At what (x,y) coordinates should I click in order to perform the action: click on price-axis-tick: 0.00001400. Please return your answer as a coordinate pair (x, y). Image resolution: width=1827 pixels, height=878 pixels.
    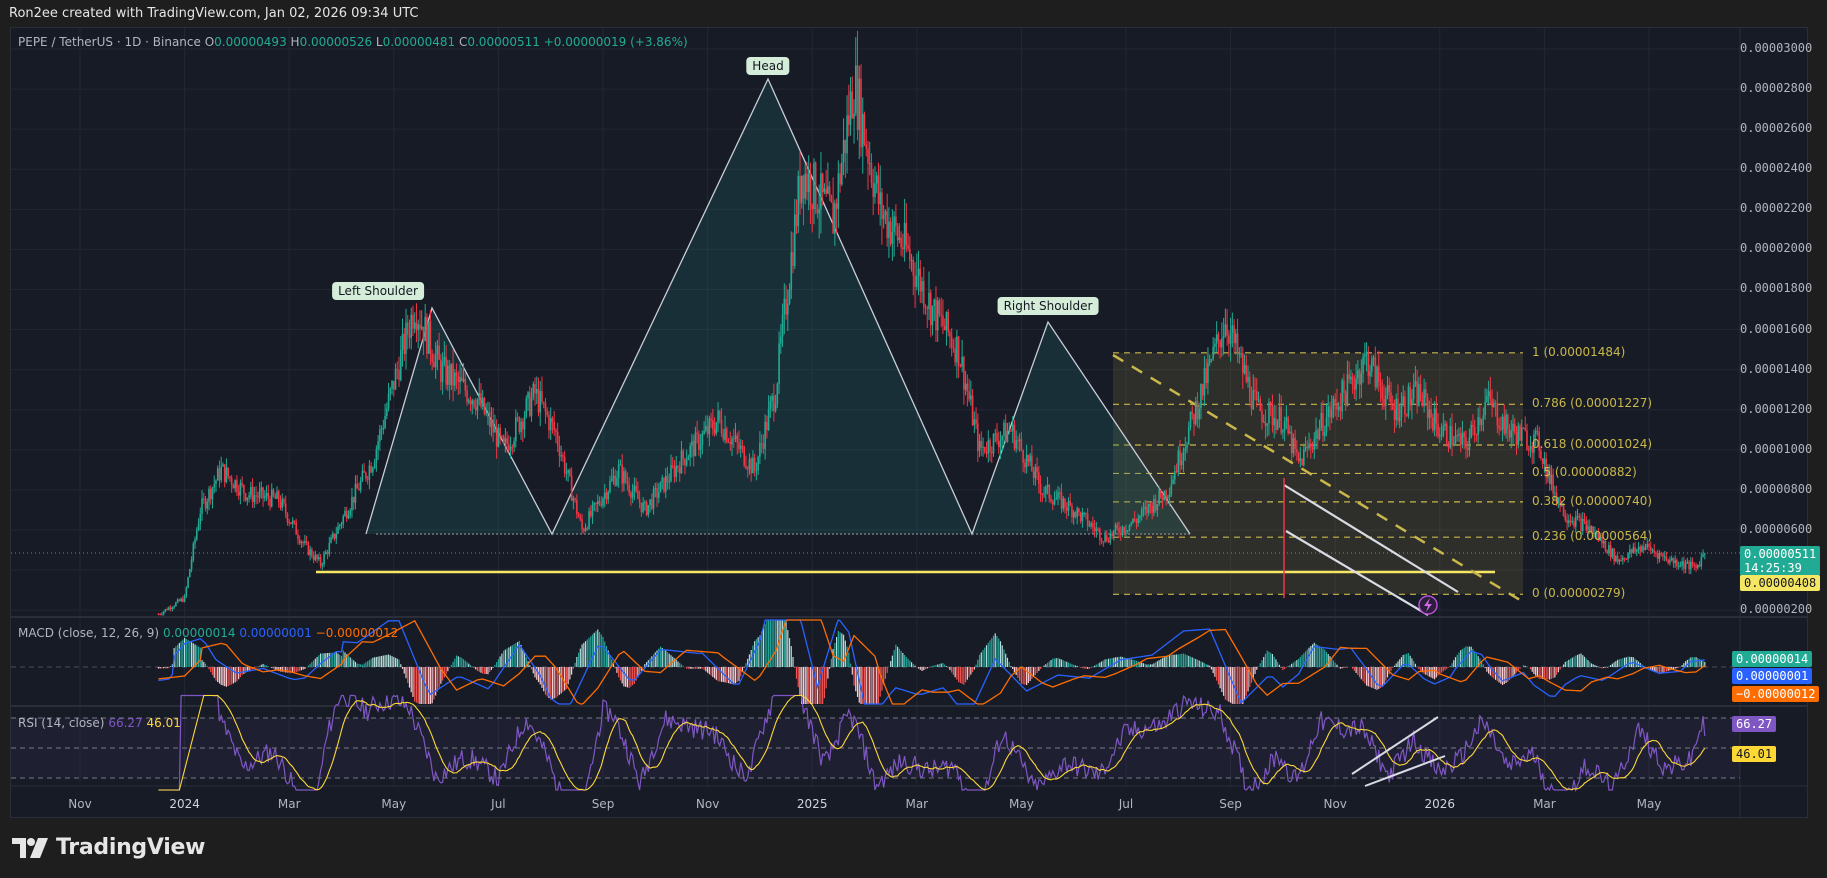
    Looking at the image, I should click on (1776, 368).